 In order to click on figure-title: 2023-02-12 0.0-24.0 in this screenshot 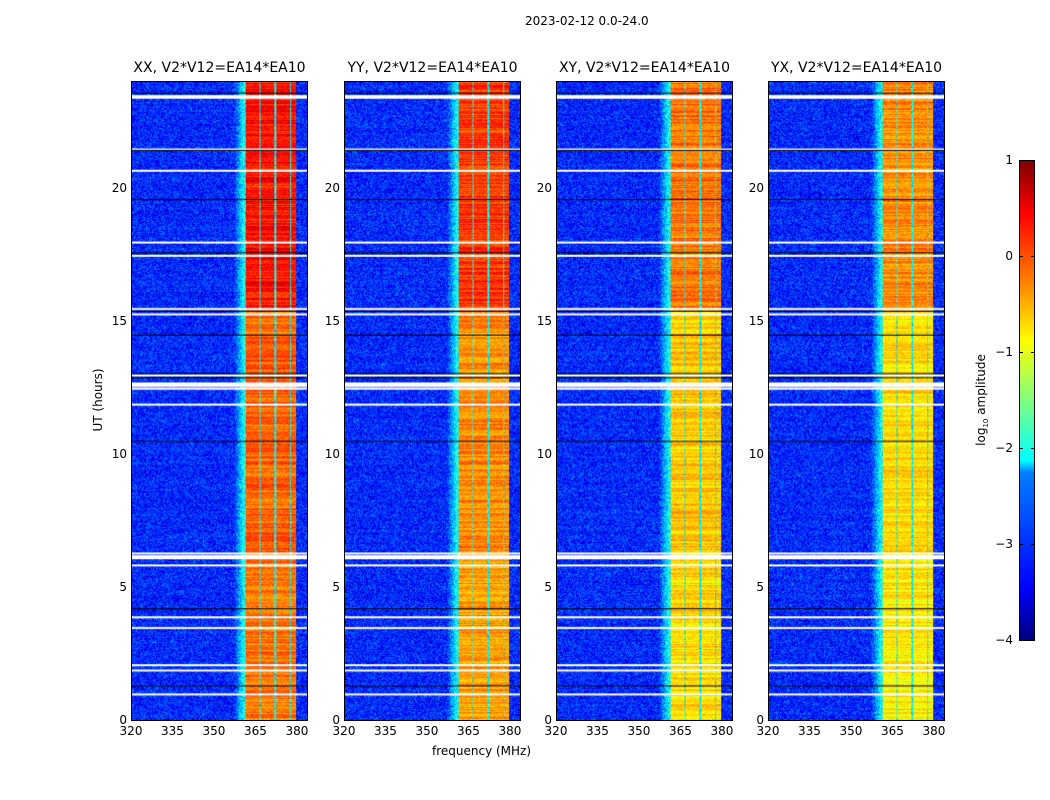, I will do `click(587, 21)`.